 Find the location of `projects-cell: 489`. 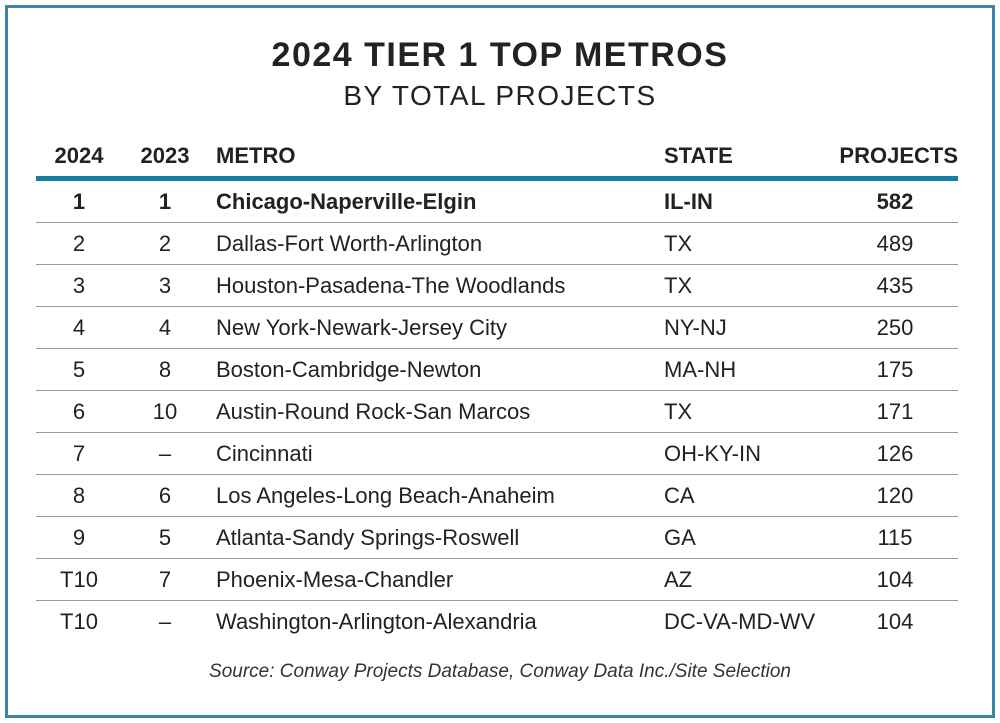

projects-cell: 489 is located at coordinates (890, 243).